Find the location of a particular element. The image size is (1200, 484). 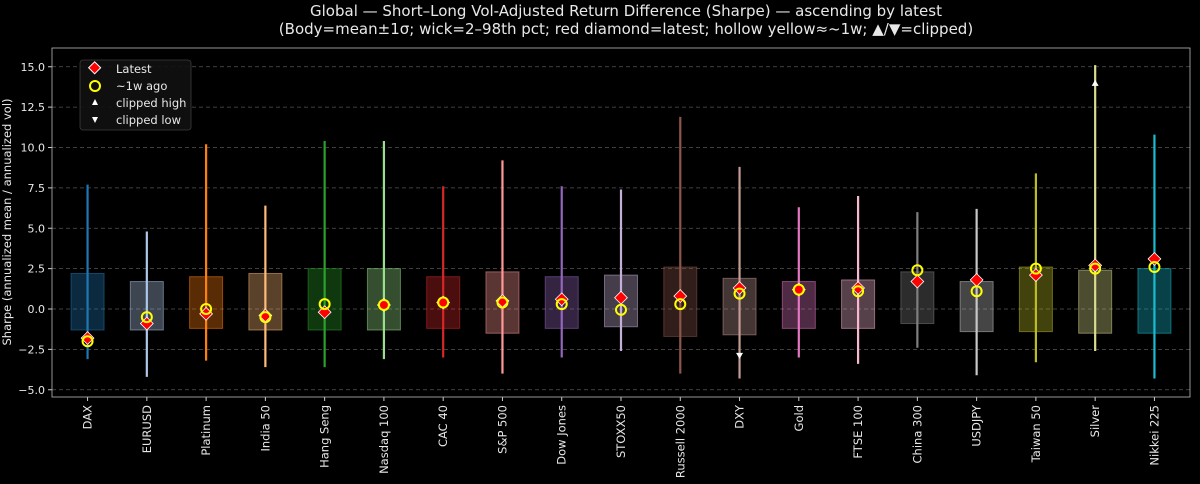

week-ago-marker-Nikkei 225 is located at coordinates (1154, 267).